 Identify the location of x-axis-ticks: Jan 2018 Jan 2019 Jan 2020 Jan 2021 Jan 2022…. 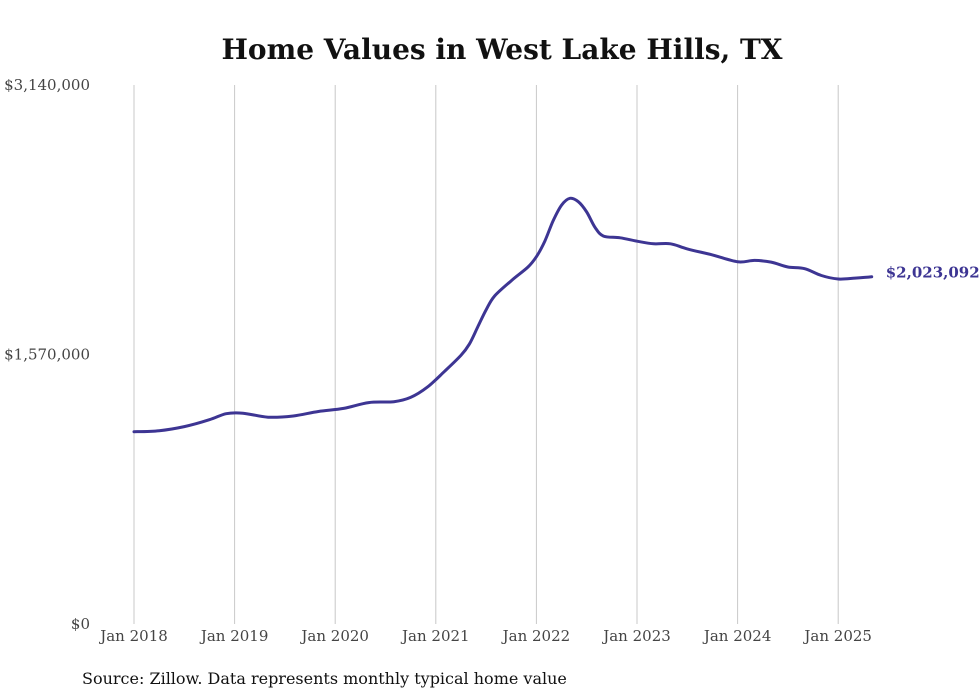
(485, 636).